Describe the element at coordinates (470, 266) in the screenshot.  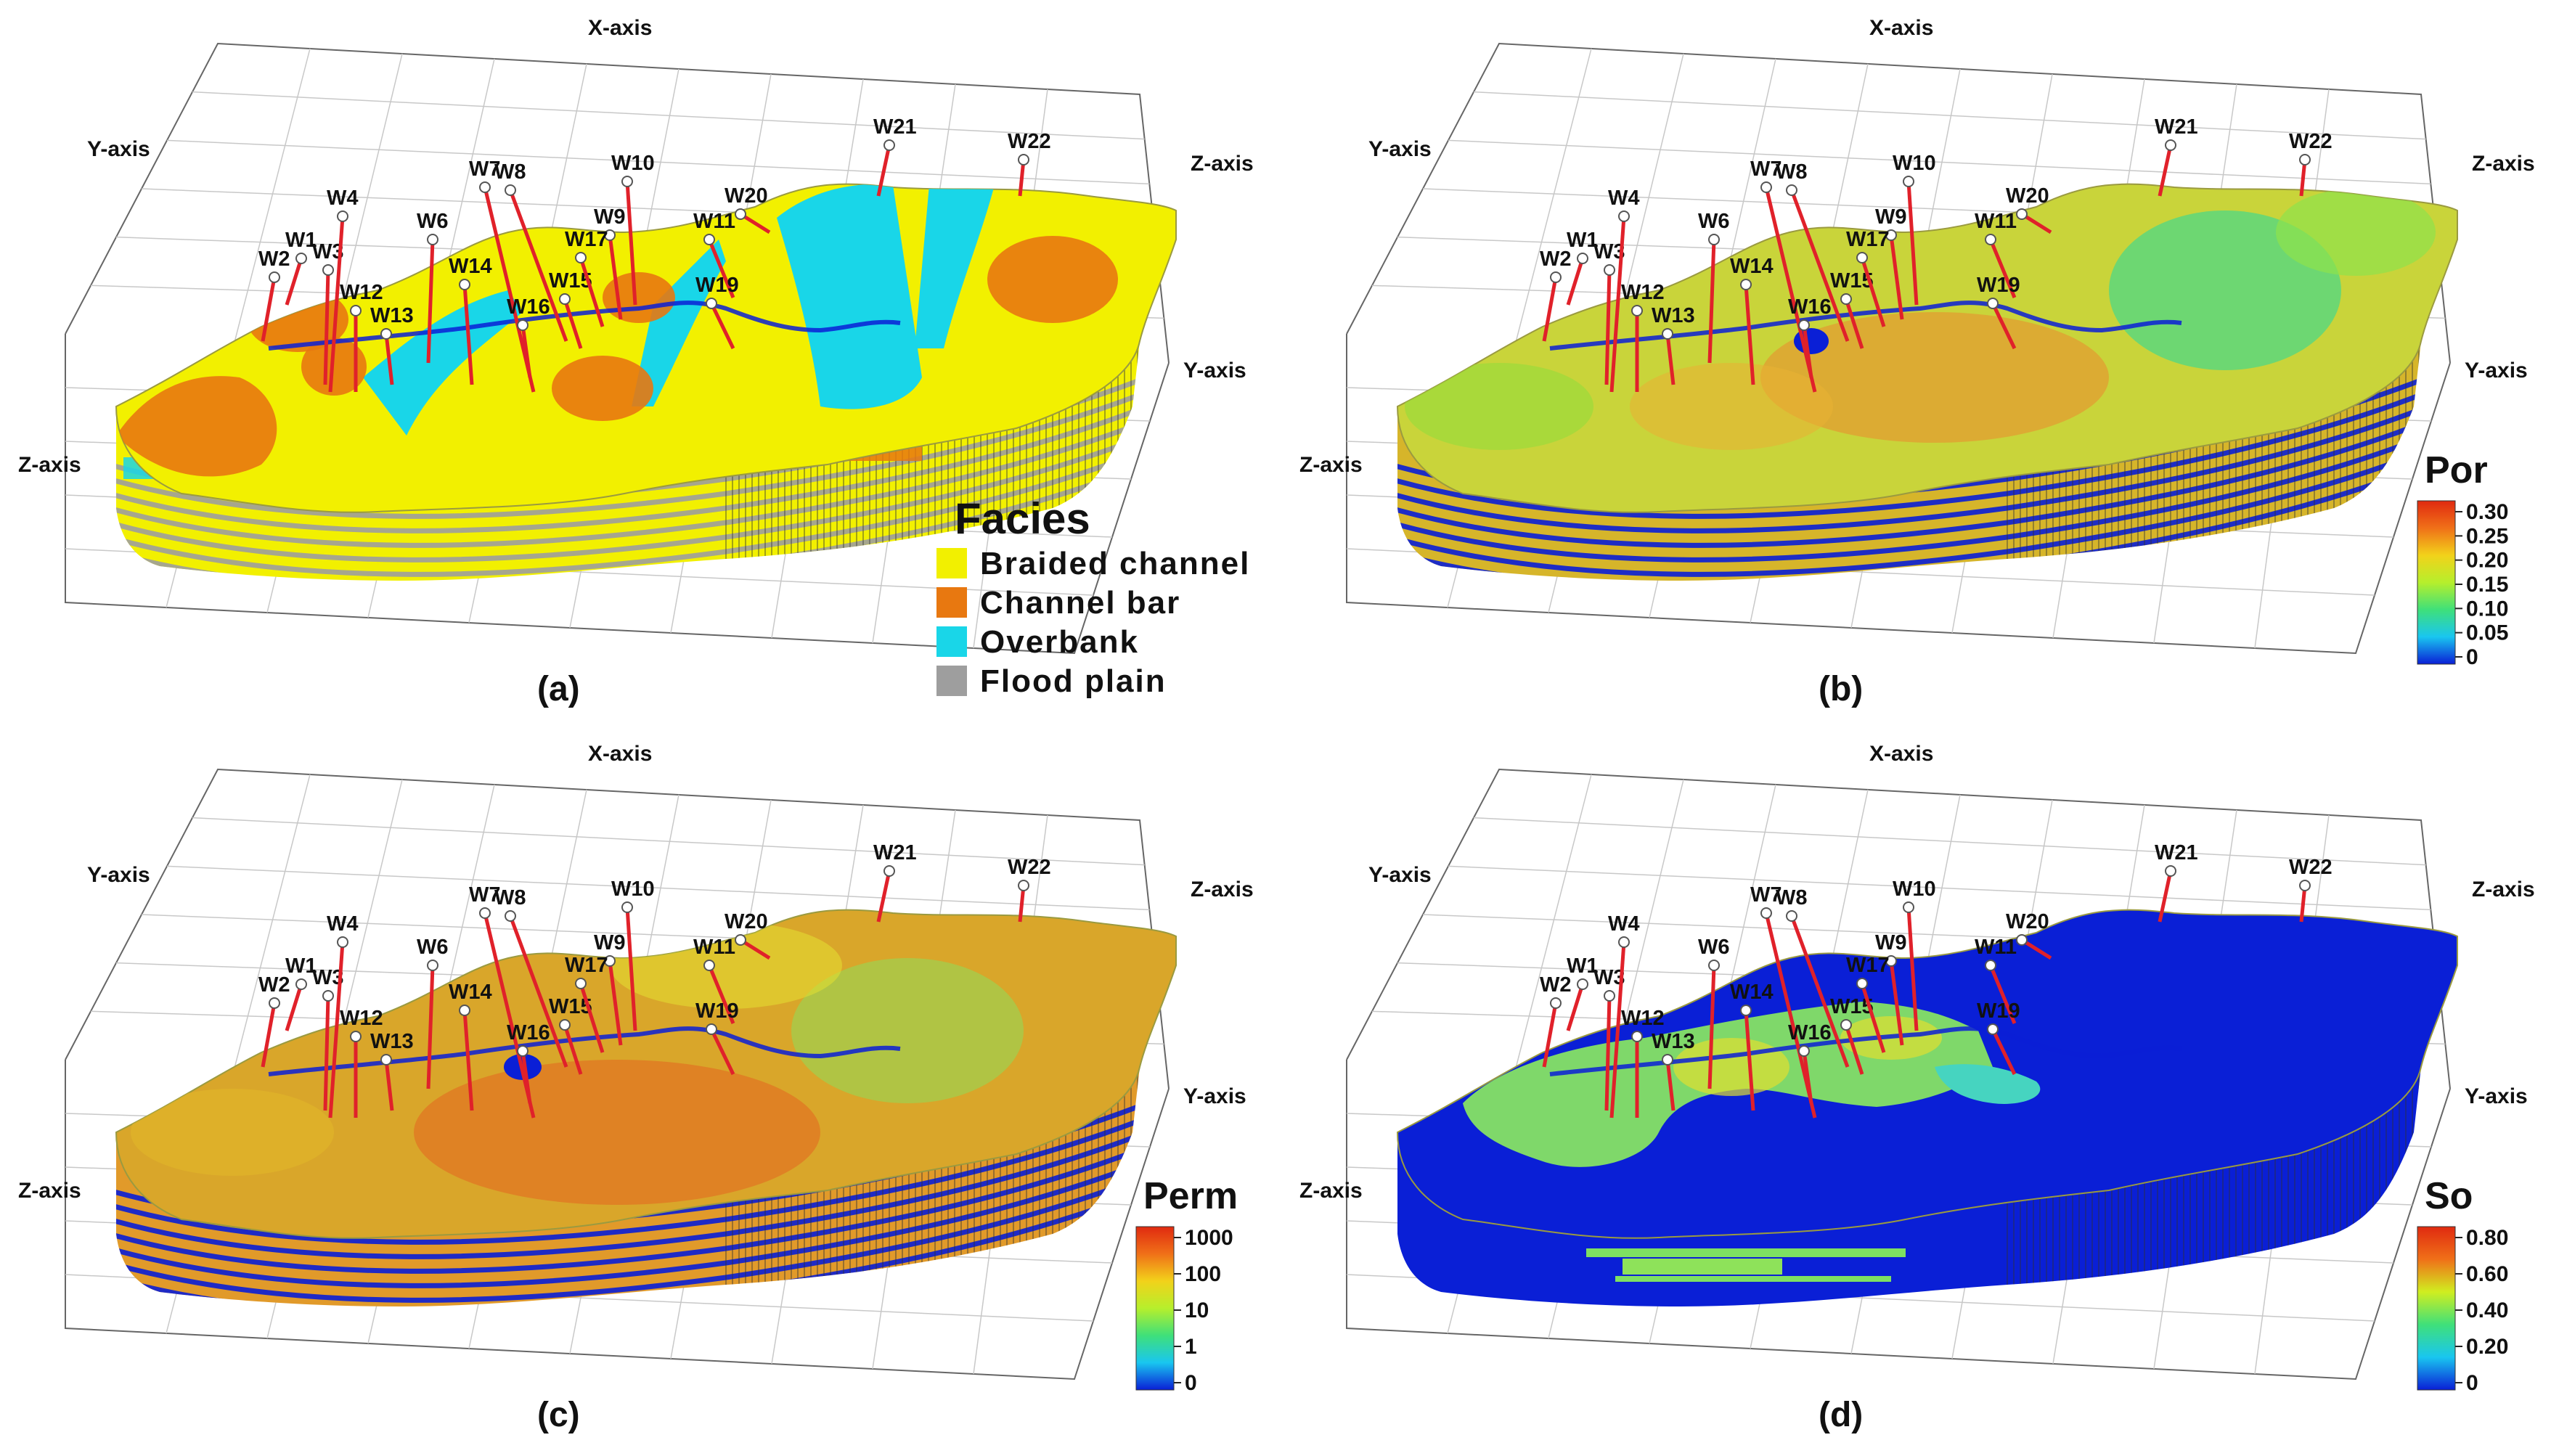
I see `well-label: W14` at that location.